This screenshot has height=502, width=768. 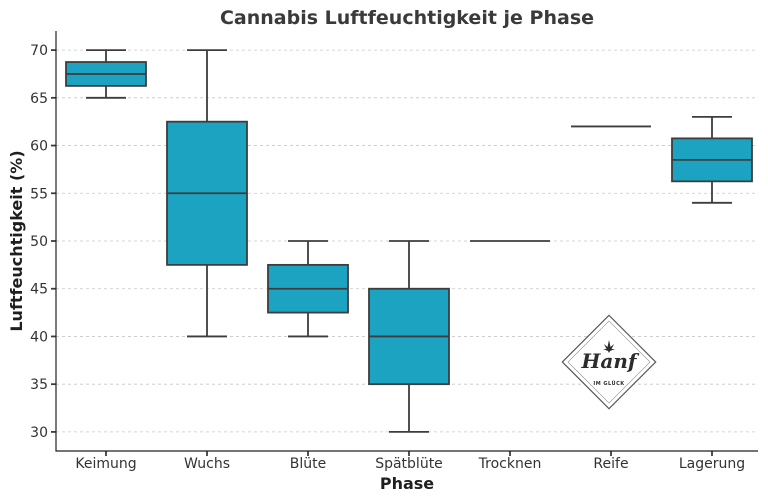 I want to click on y-tick-label: 70, so click(x=39, y=51).